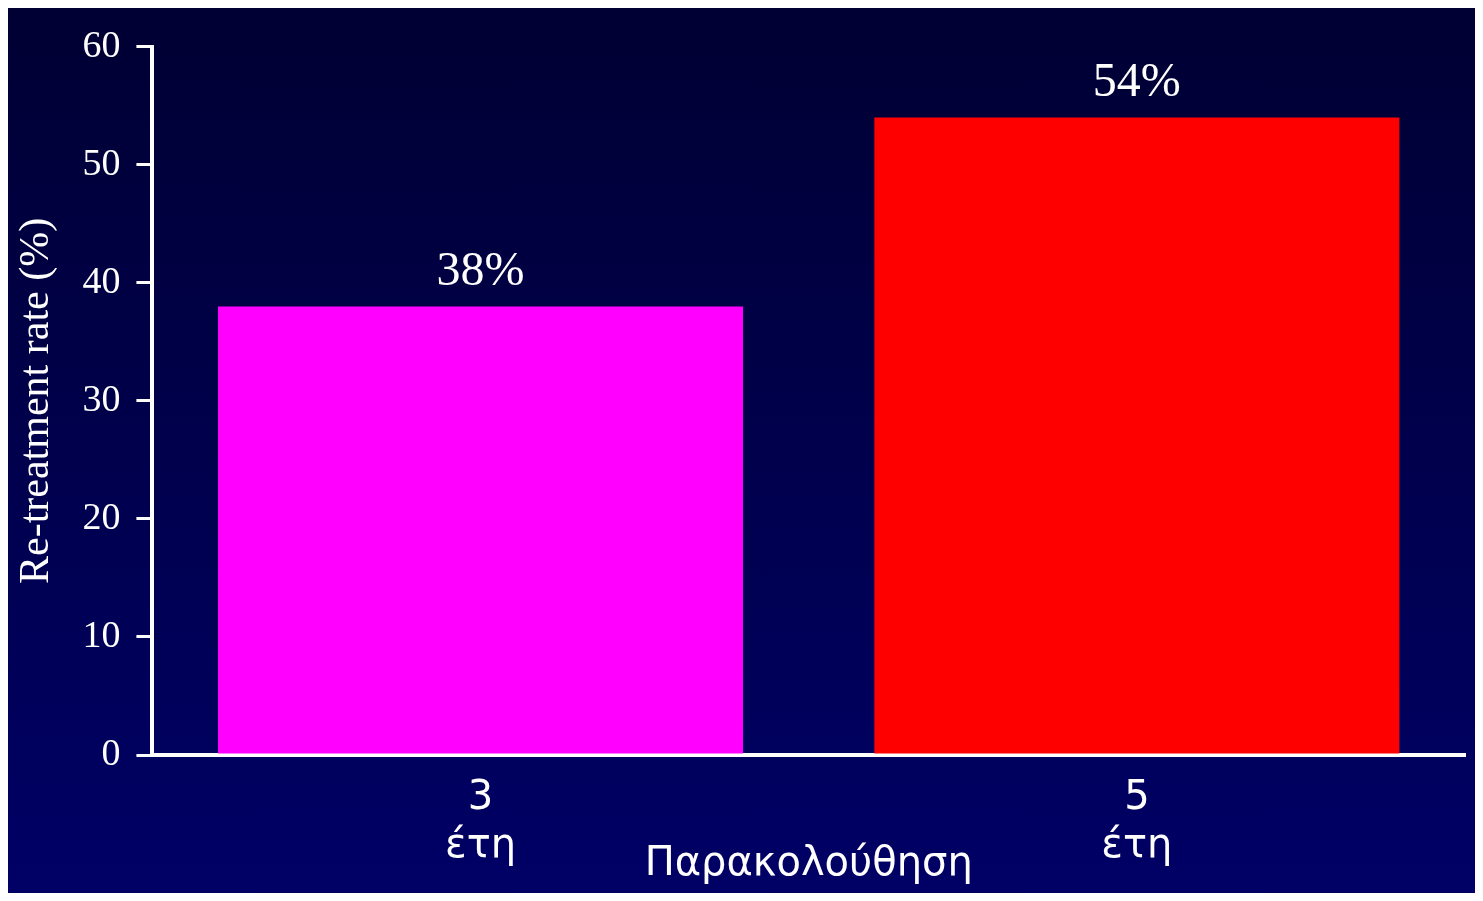 This screenshot has width=1483, height=901. What do you see at coordinates (808, 861) in the screenshot?
I see `x-axis-title: Παρακολούθηση` at bounding box center [808, 861].